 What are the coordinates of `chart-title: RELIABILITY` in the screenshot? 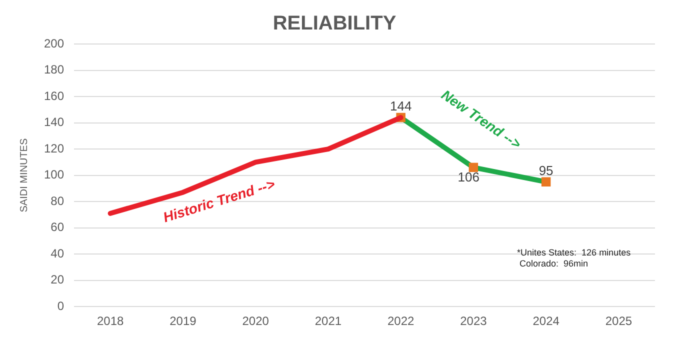 It's located at (334, 23).